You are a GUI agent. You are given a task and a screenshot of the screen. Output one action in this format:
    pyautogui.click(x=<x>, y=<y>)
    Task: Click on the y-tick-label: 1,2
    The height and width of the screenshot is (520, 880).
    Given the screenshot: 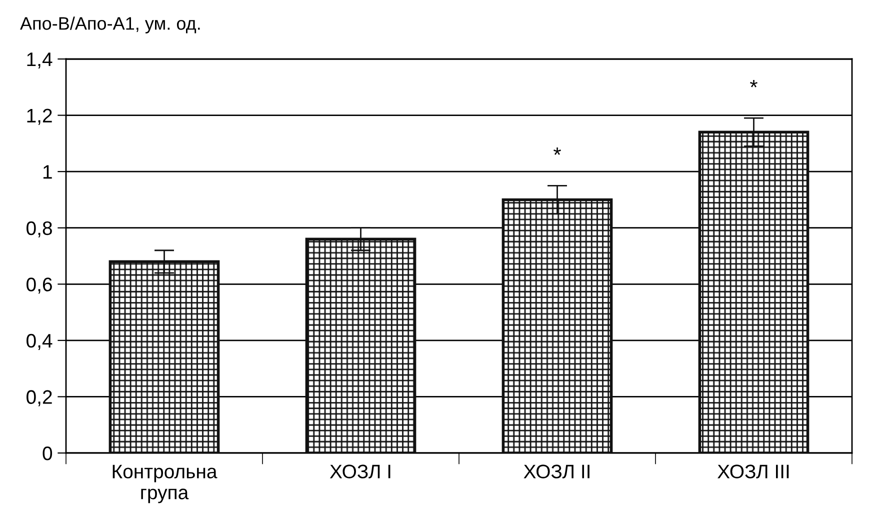 What is the action you would take?
    pyautogui.click(x=39, y=116)
    